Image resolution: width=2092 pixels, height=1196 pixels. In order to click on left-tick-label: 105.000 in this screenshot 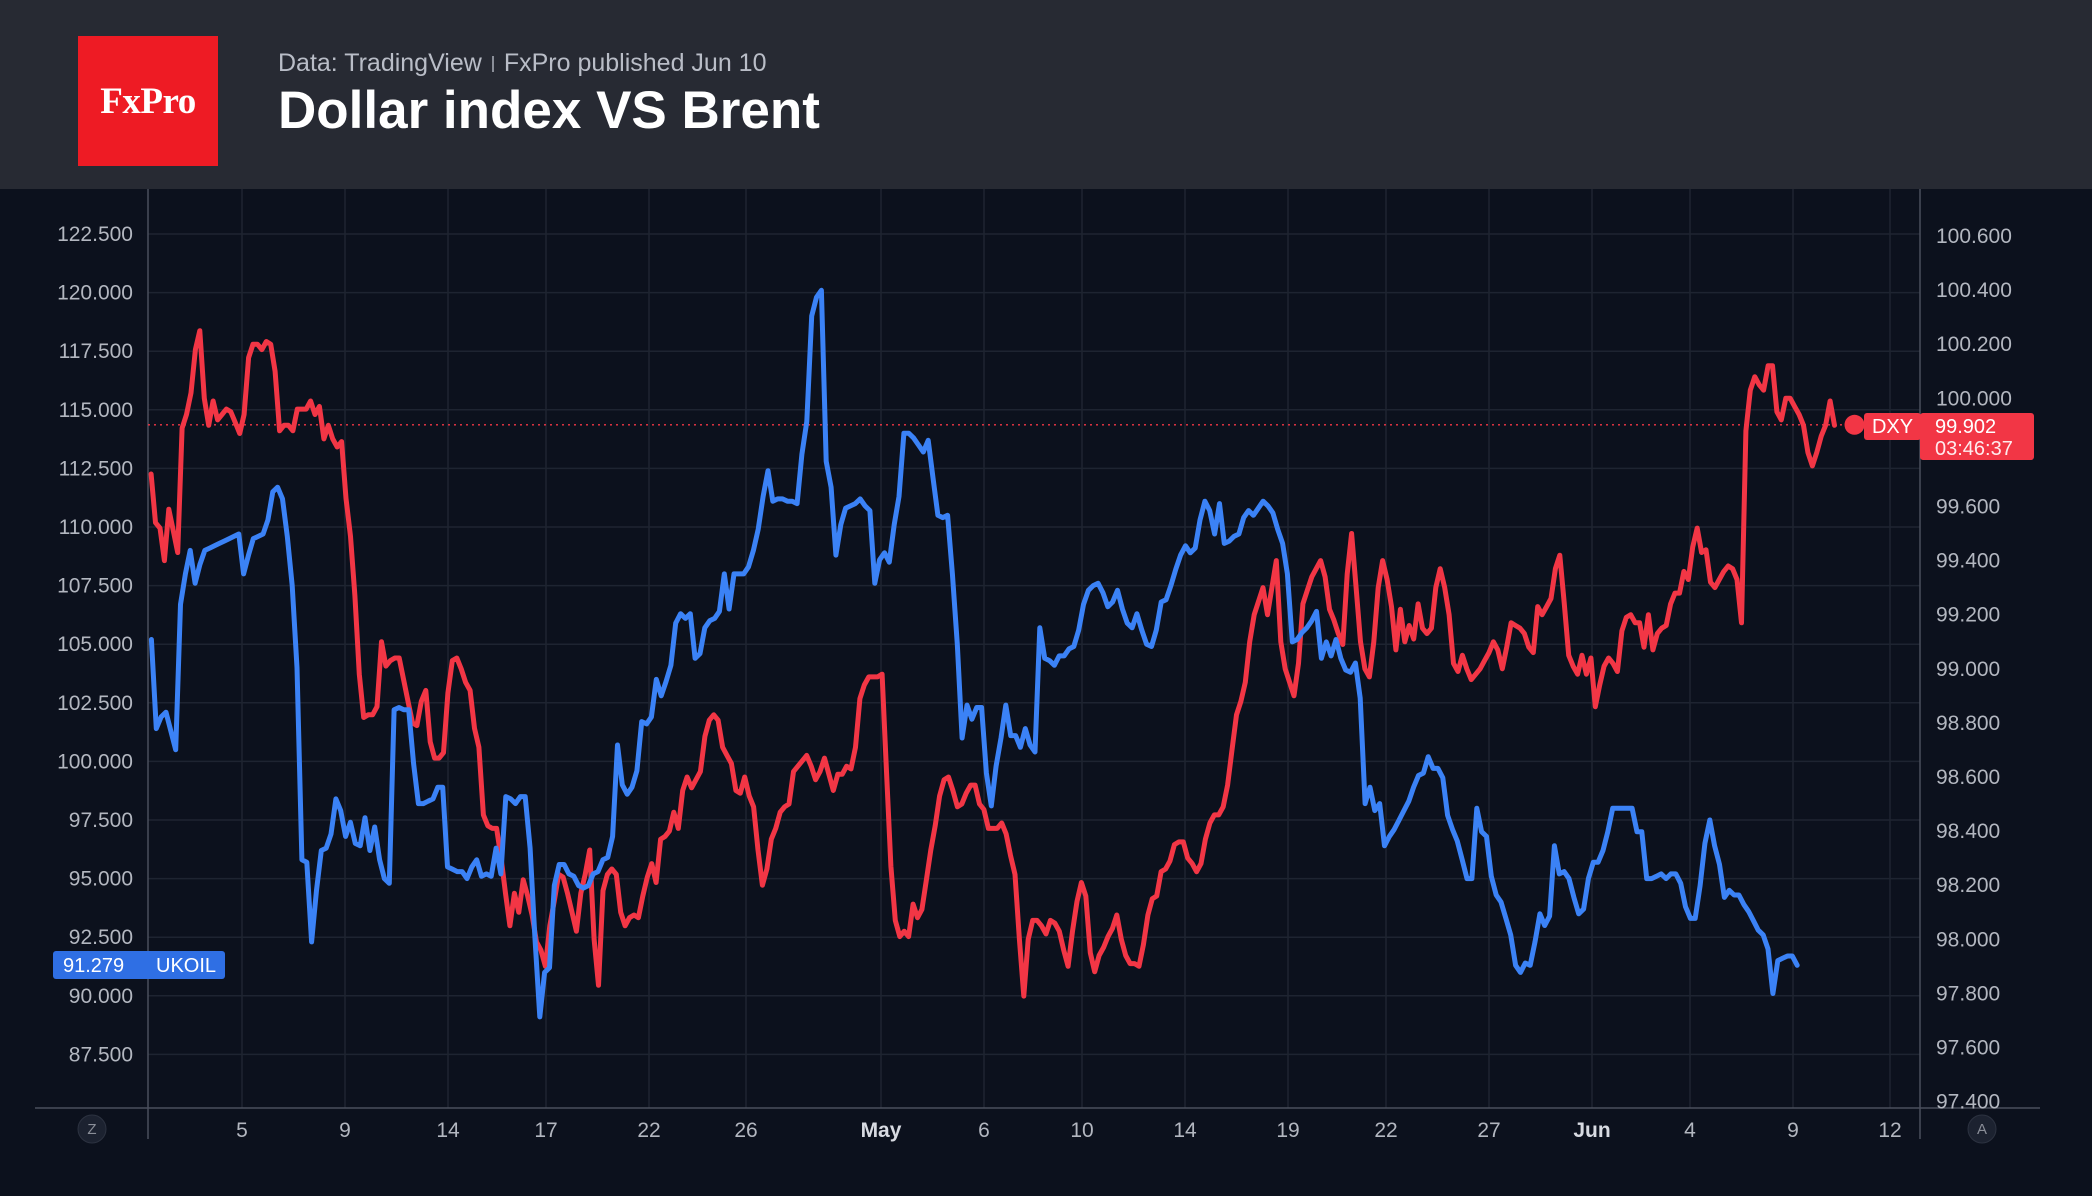, I will do `click(95, 644)`.